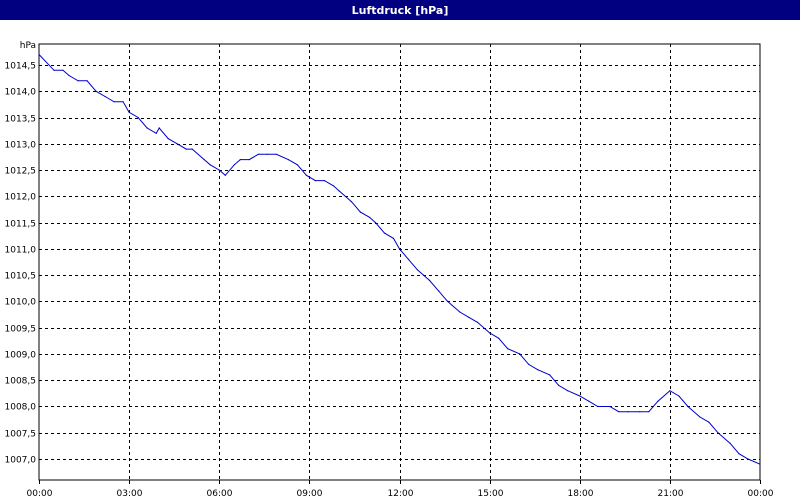  Describe the element at coordinates (21, 382) in the screenshot. I see `y-tick-label: 1008,5` at that location.